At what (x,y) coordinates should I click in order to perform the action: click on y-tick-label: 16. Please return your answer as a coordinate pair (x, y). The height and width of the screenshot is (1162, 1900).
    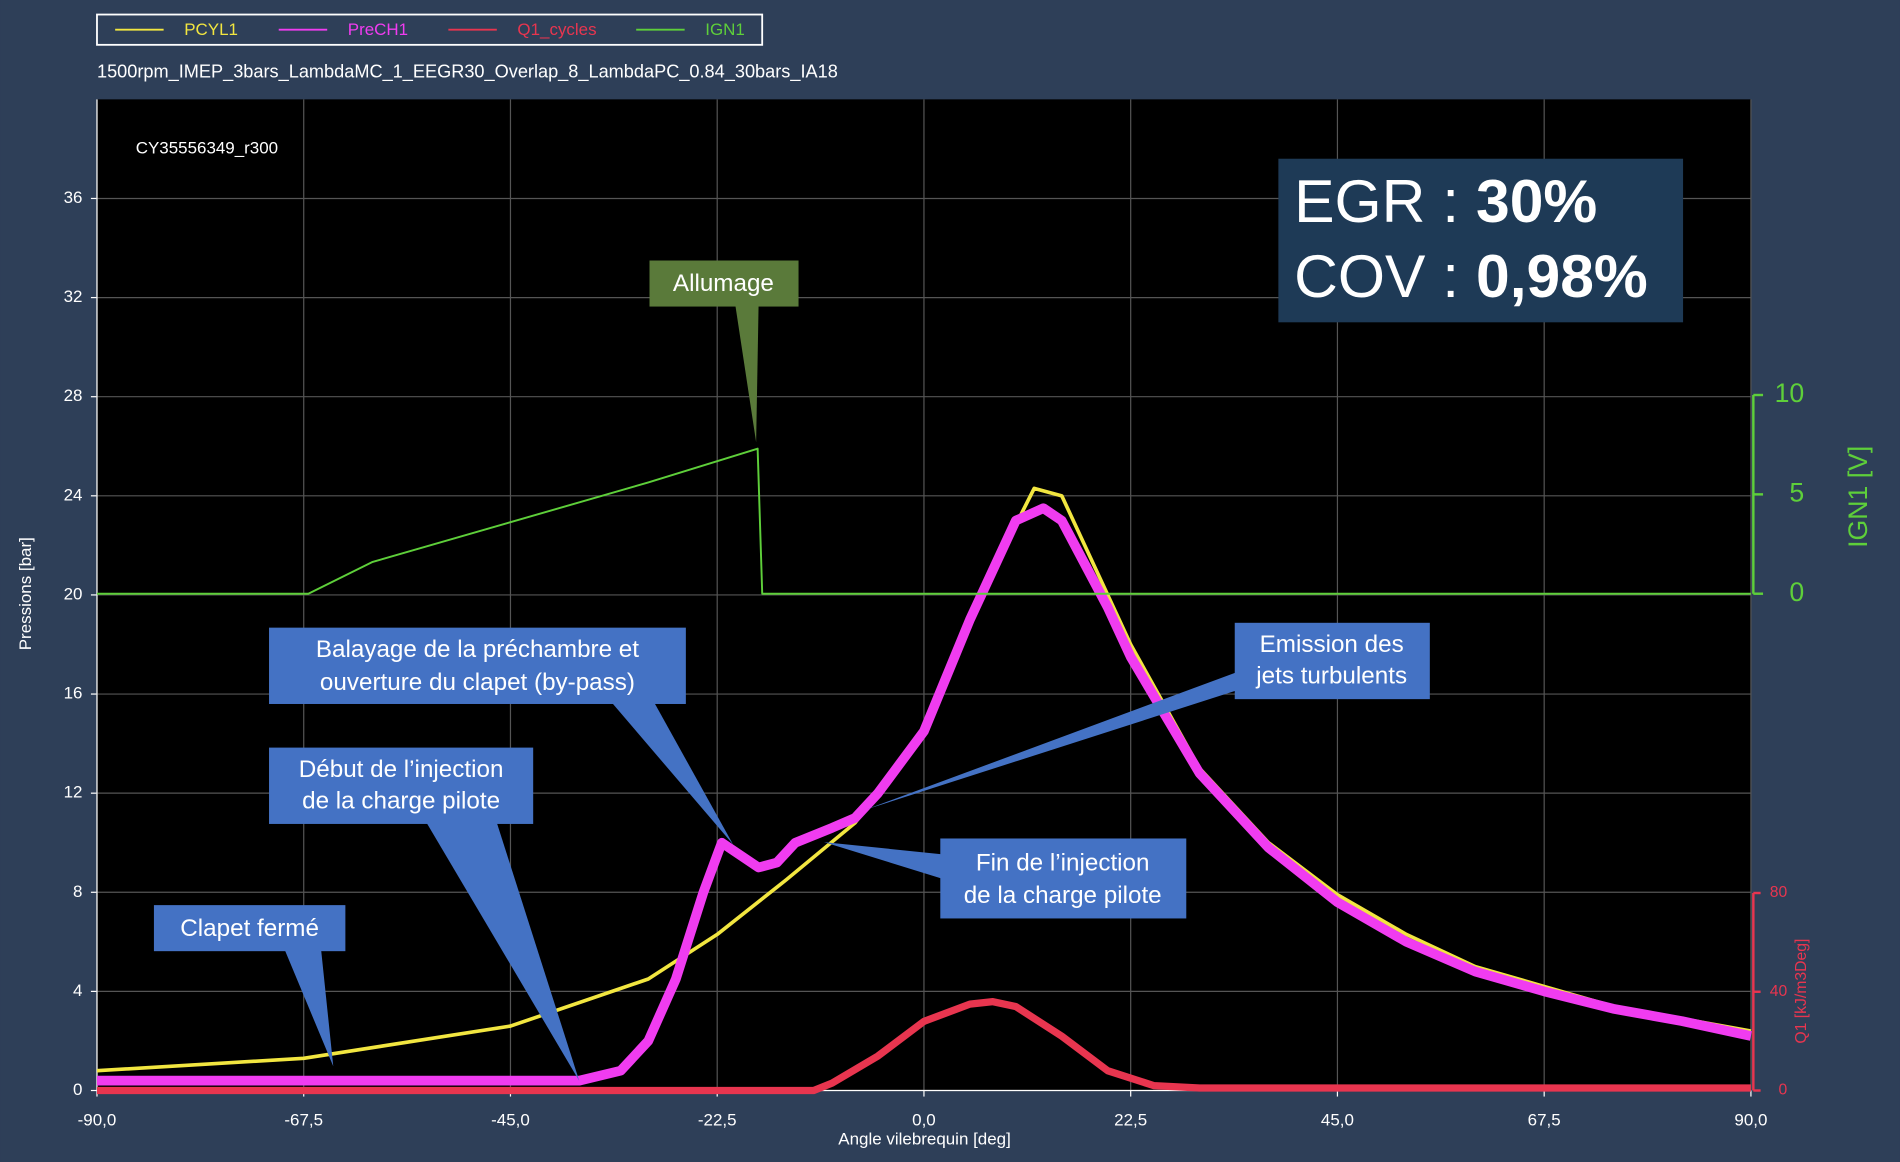
    Looking at the image, I should click on (73, 693).